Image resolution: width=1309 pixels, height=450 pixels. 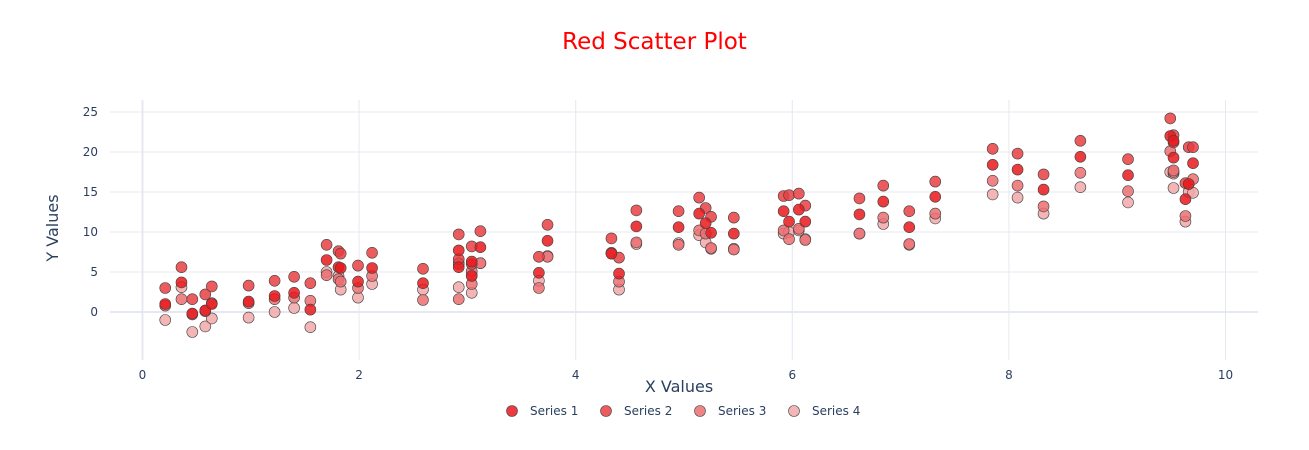 What do you see at coordinates (542, 411) in the screenshot?
I see `legend-item: Series 1` at bounding box center [542, 411].